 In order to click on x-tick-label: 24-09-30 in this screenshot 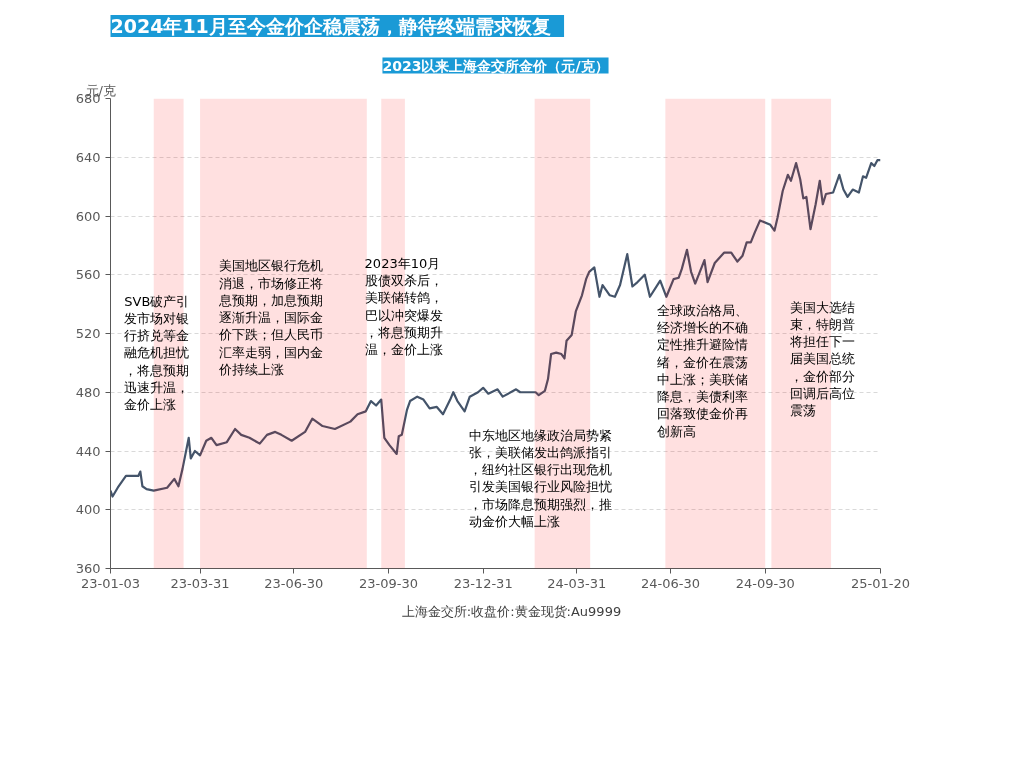, I will do `click(765, 583)`.